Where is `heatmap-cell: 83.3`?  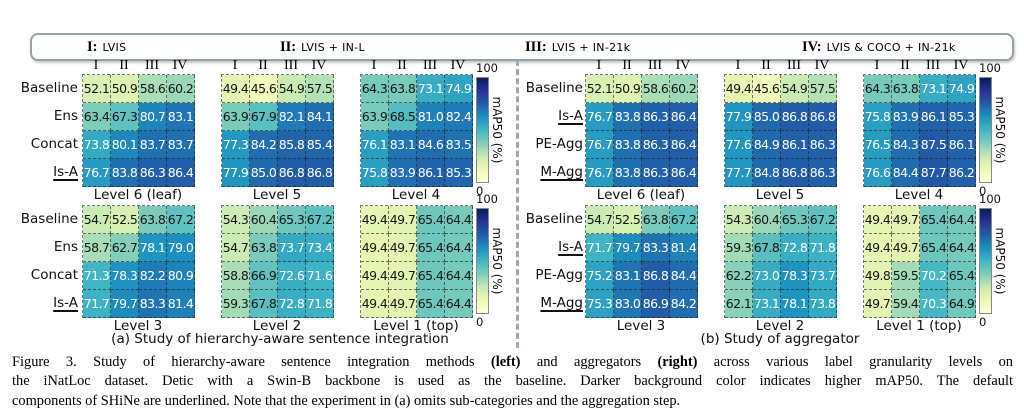
heatmap-cell: 83.3 is located at coordinates (656, 248).